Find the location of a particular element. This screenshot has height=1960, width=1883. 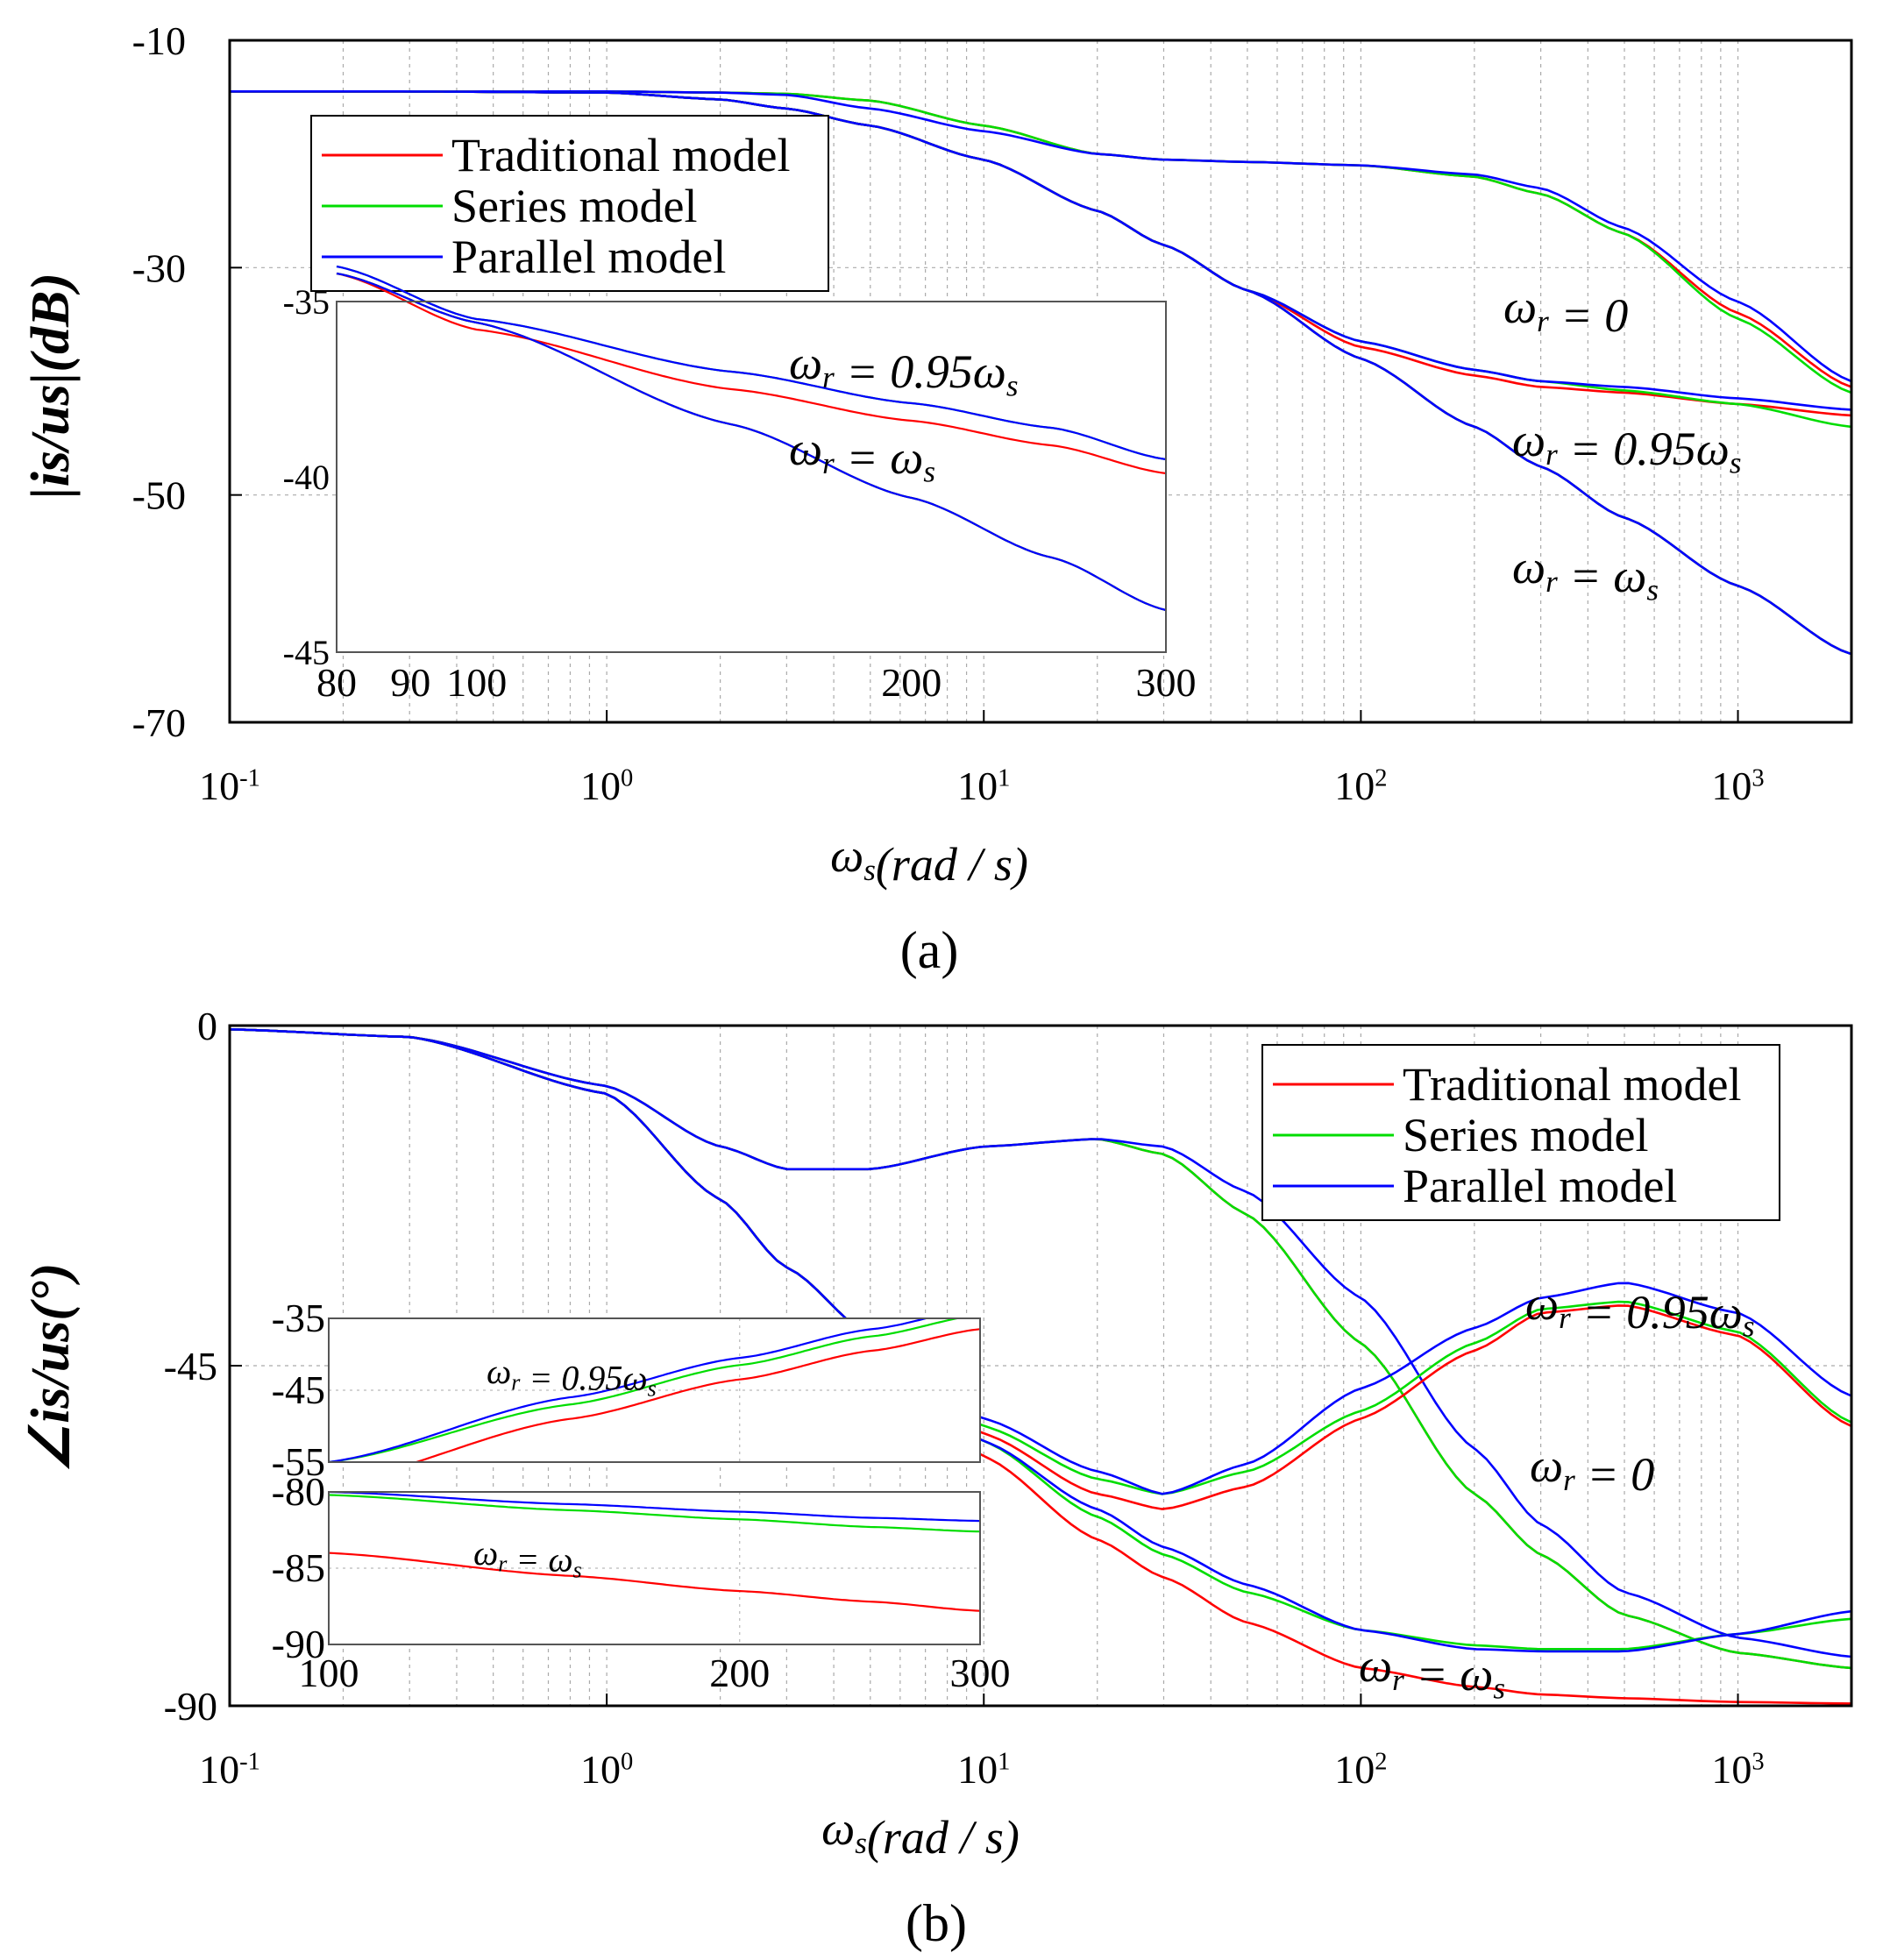

chart-b-panel-label: (b) is located at coordinates (936, 1923).